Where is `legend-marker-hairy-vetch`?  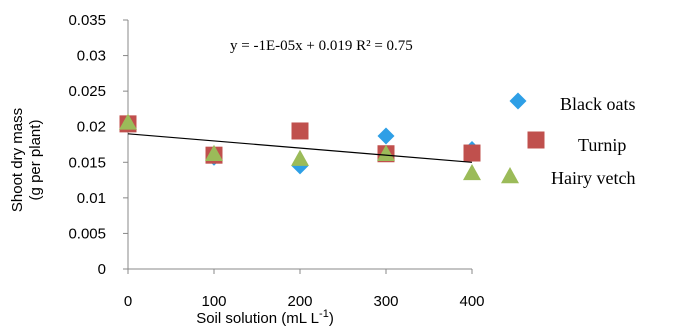 legend-marker-hairy-vetch is located at coordinates (510, 175).